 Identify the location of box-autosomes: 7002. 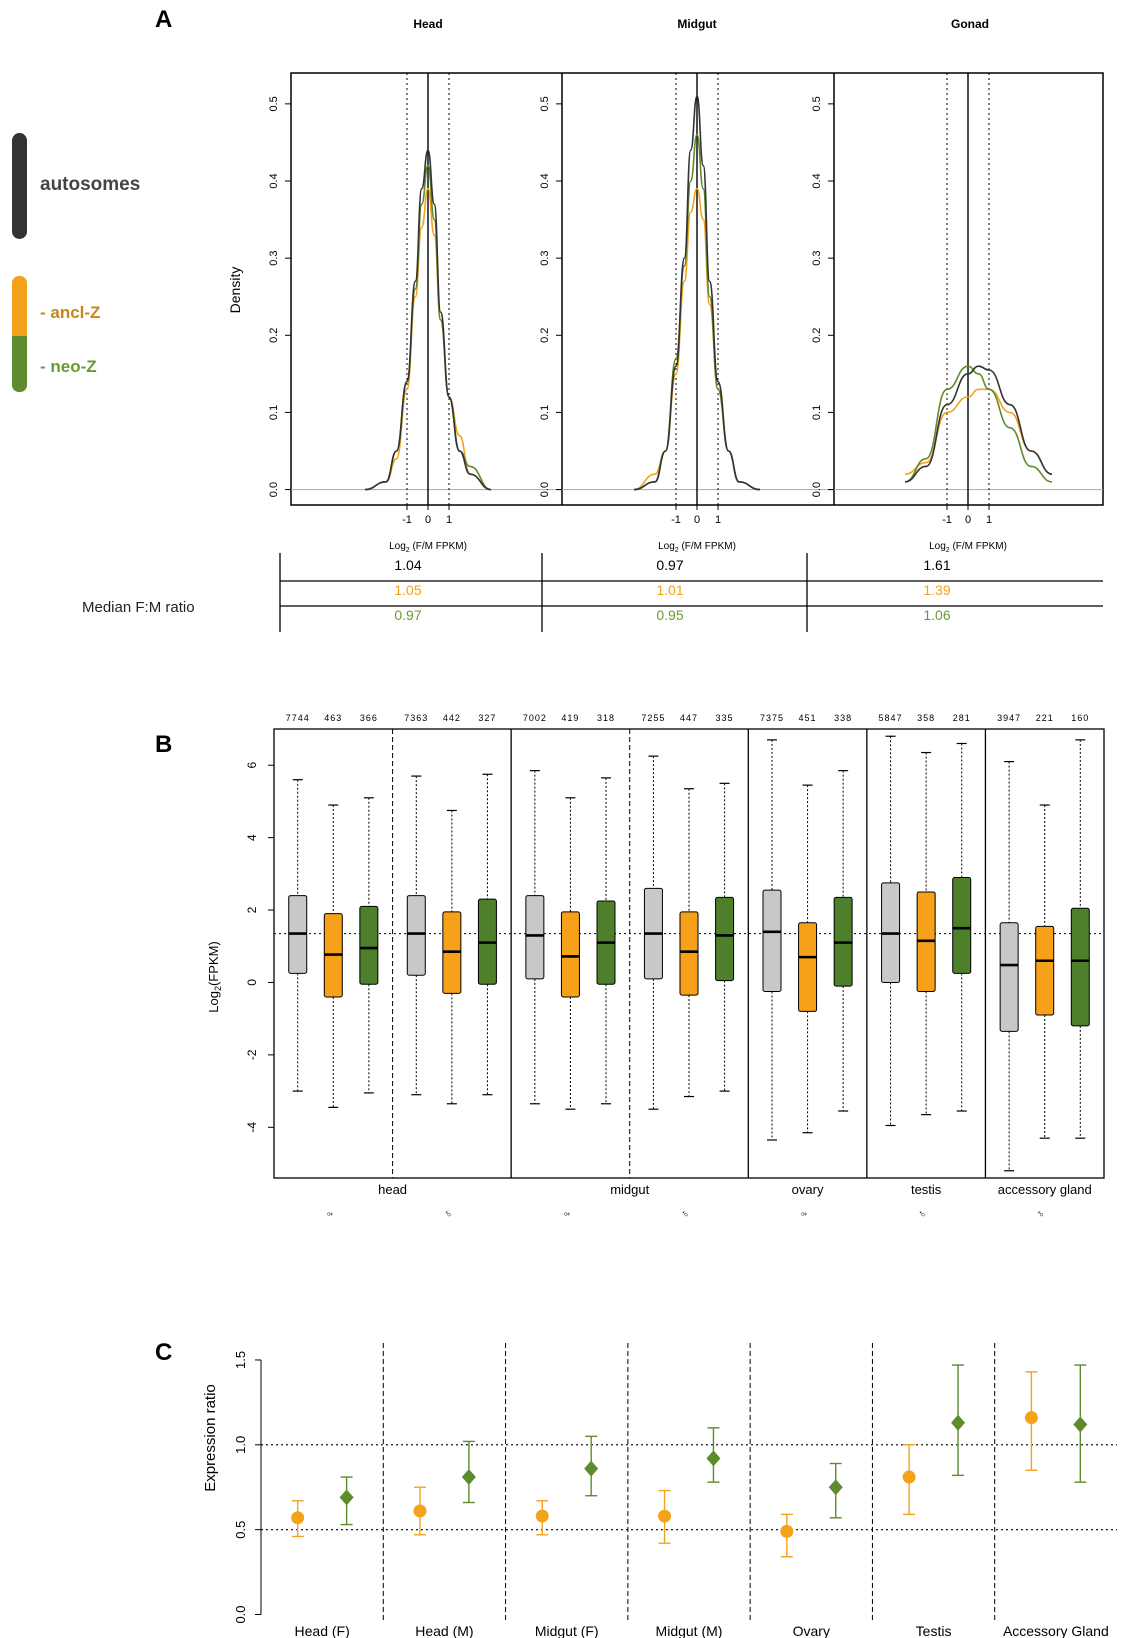
(535, 909).